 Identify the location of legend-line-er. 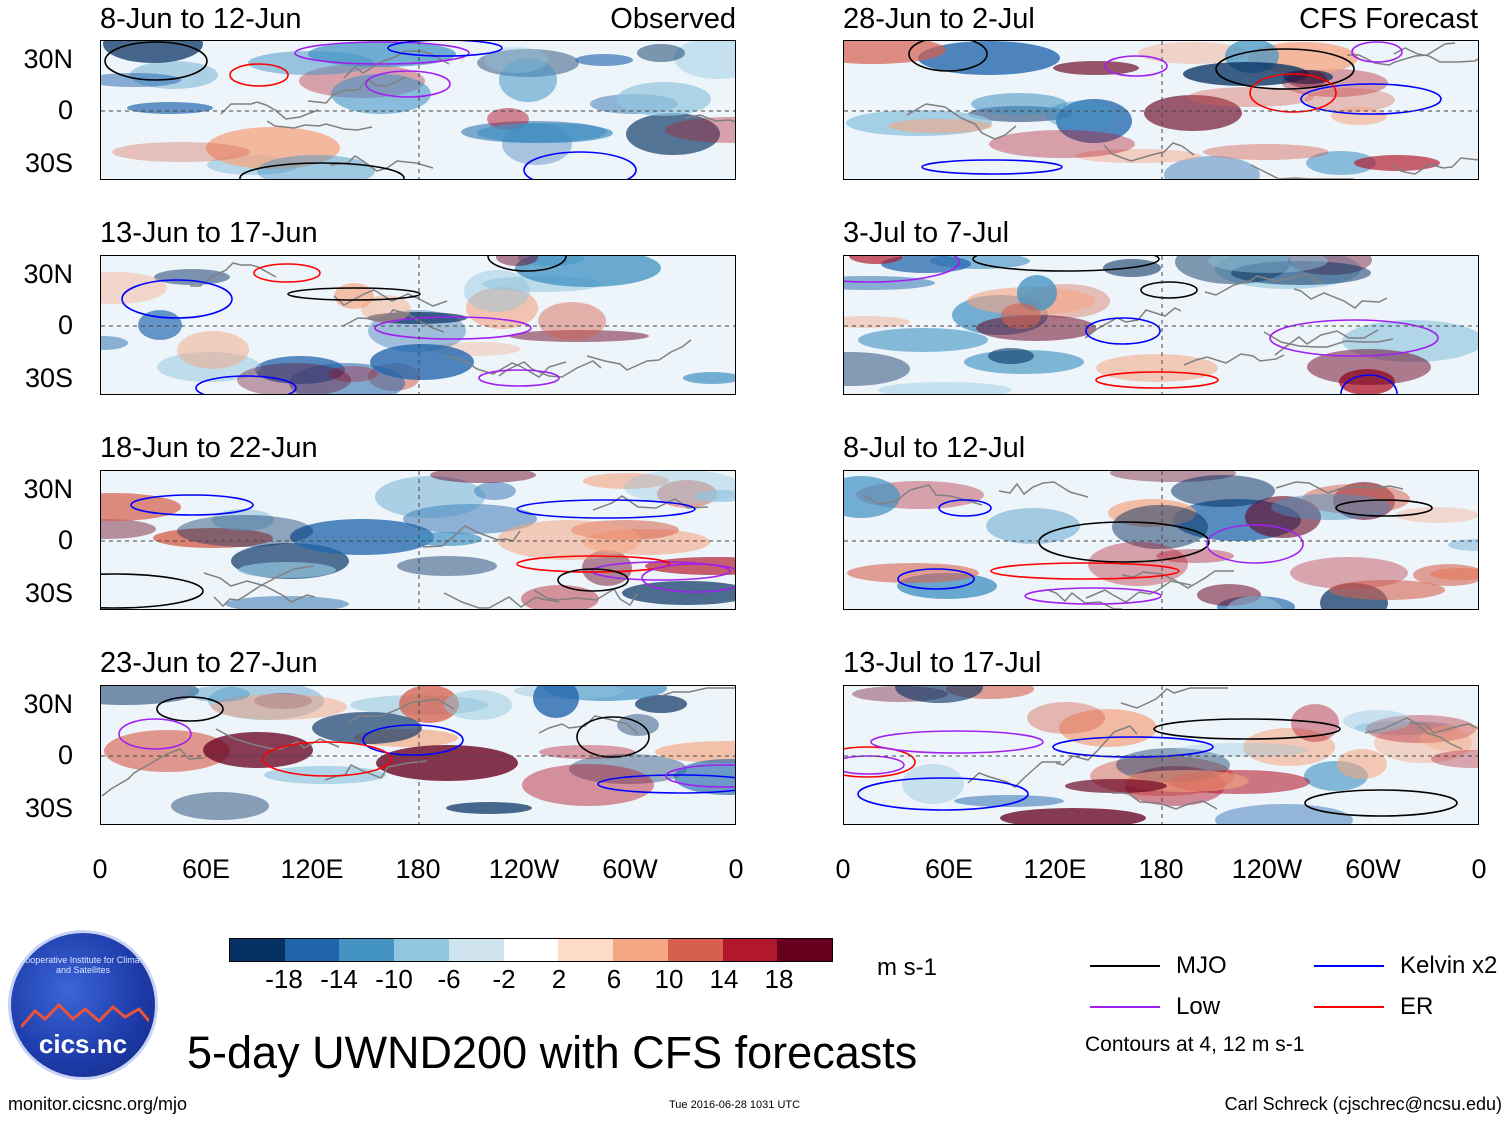
(1349, 1007).